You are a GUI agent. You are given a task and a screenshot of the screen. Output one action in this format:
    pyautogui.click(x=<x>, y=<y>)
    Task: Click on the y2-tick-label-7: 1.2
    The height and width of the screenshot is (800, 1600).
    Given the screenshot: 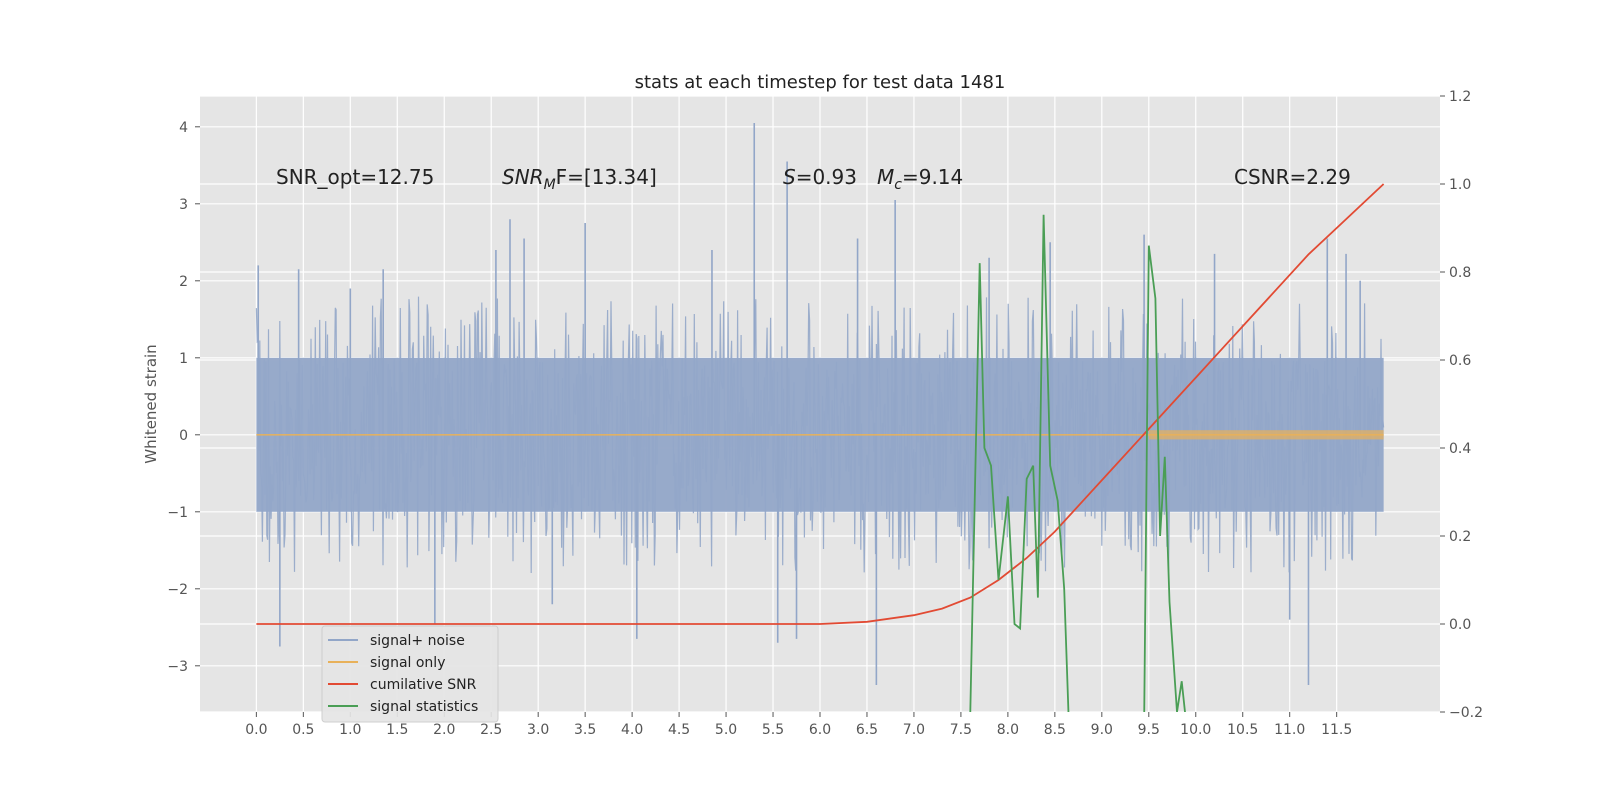 What is the action you would take?
    pyautogui.click(x=1460, y=97)
    